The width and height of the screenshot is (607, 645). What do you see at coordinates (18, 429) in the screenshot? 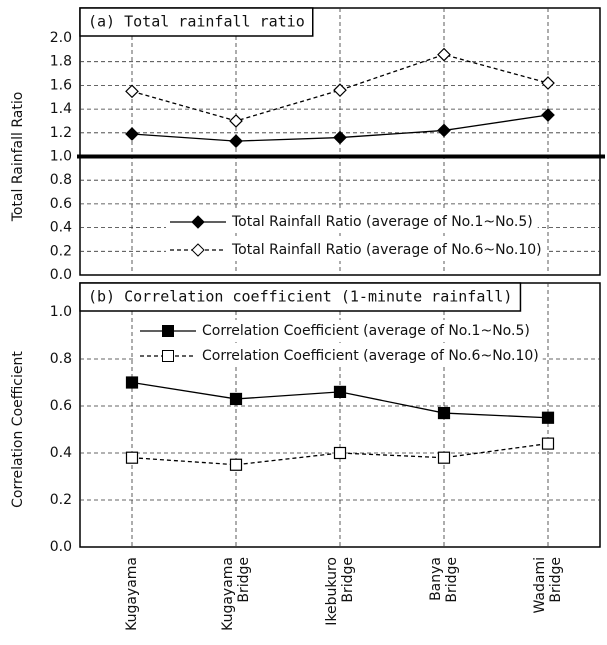
I see `y-axis-label: Correlation Coefficient` at bounding box center [18, 429].